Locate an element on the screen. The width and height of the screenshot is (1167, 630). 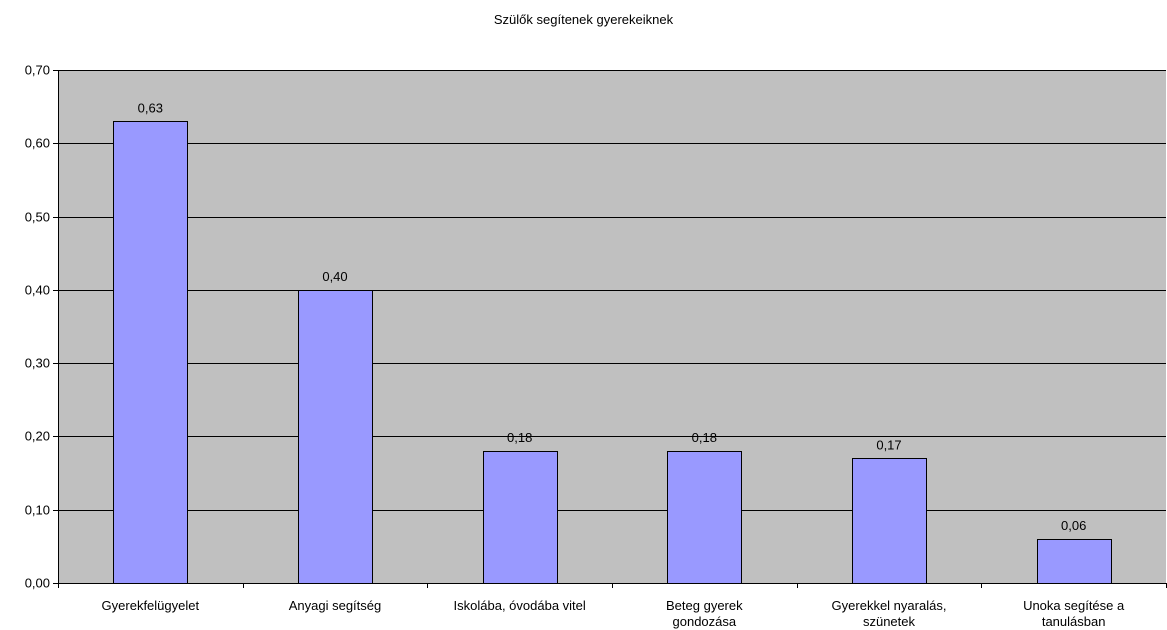
data-label: 0,06 is located at coordinates (1073, 525).